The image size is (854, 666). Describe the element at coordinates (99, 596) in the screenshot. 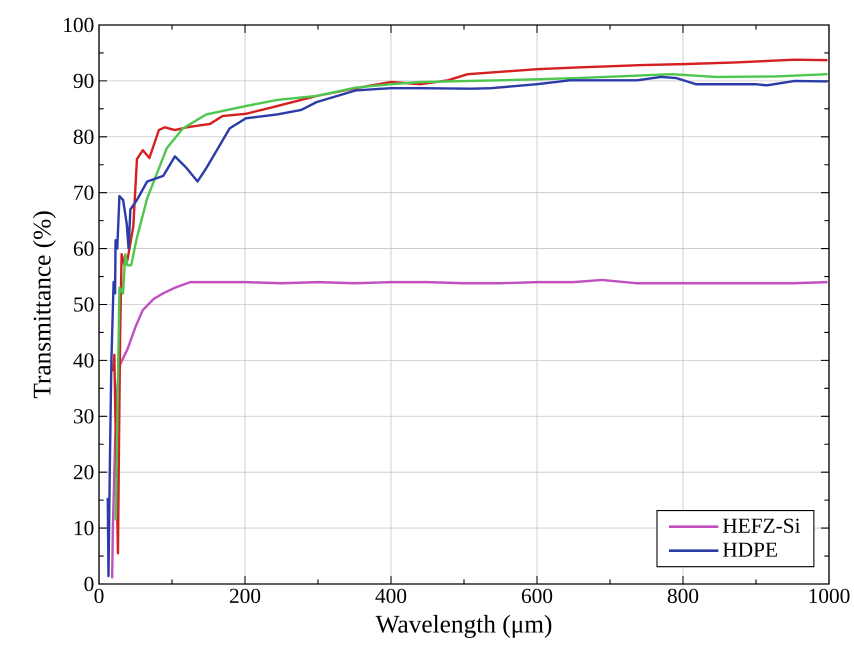

I see `x-tick-label: 0` at that location.